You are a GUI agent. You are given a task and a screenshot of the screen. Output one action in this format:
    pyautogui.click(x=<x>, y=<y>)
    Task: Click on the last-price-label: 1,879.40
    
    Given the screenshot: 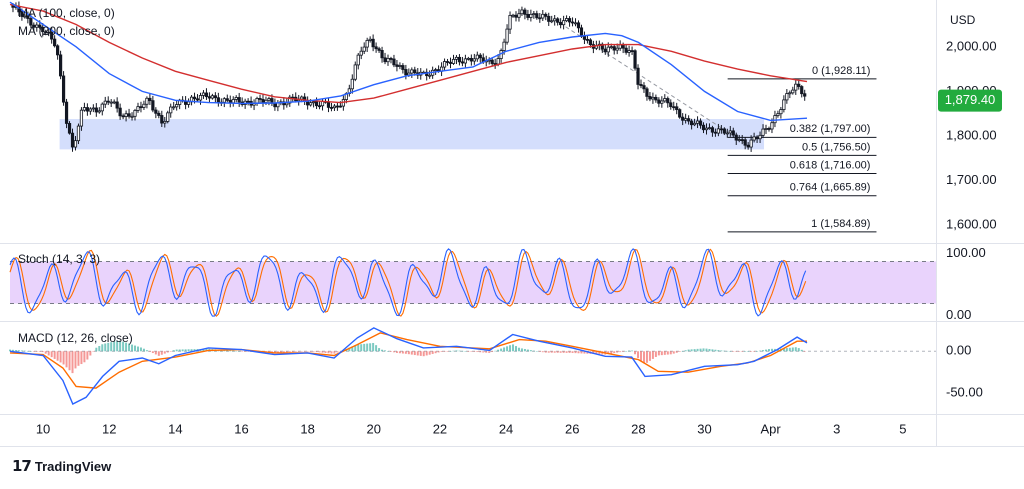 What is the action you would take?
    pyautogui.click(x=970, y=99)
    